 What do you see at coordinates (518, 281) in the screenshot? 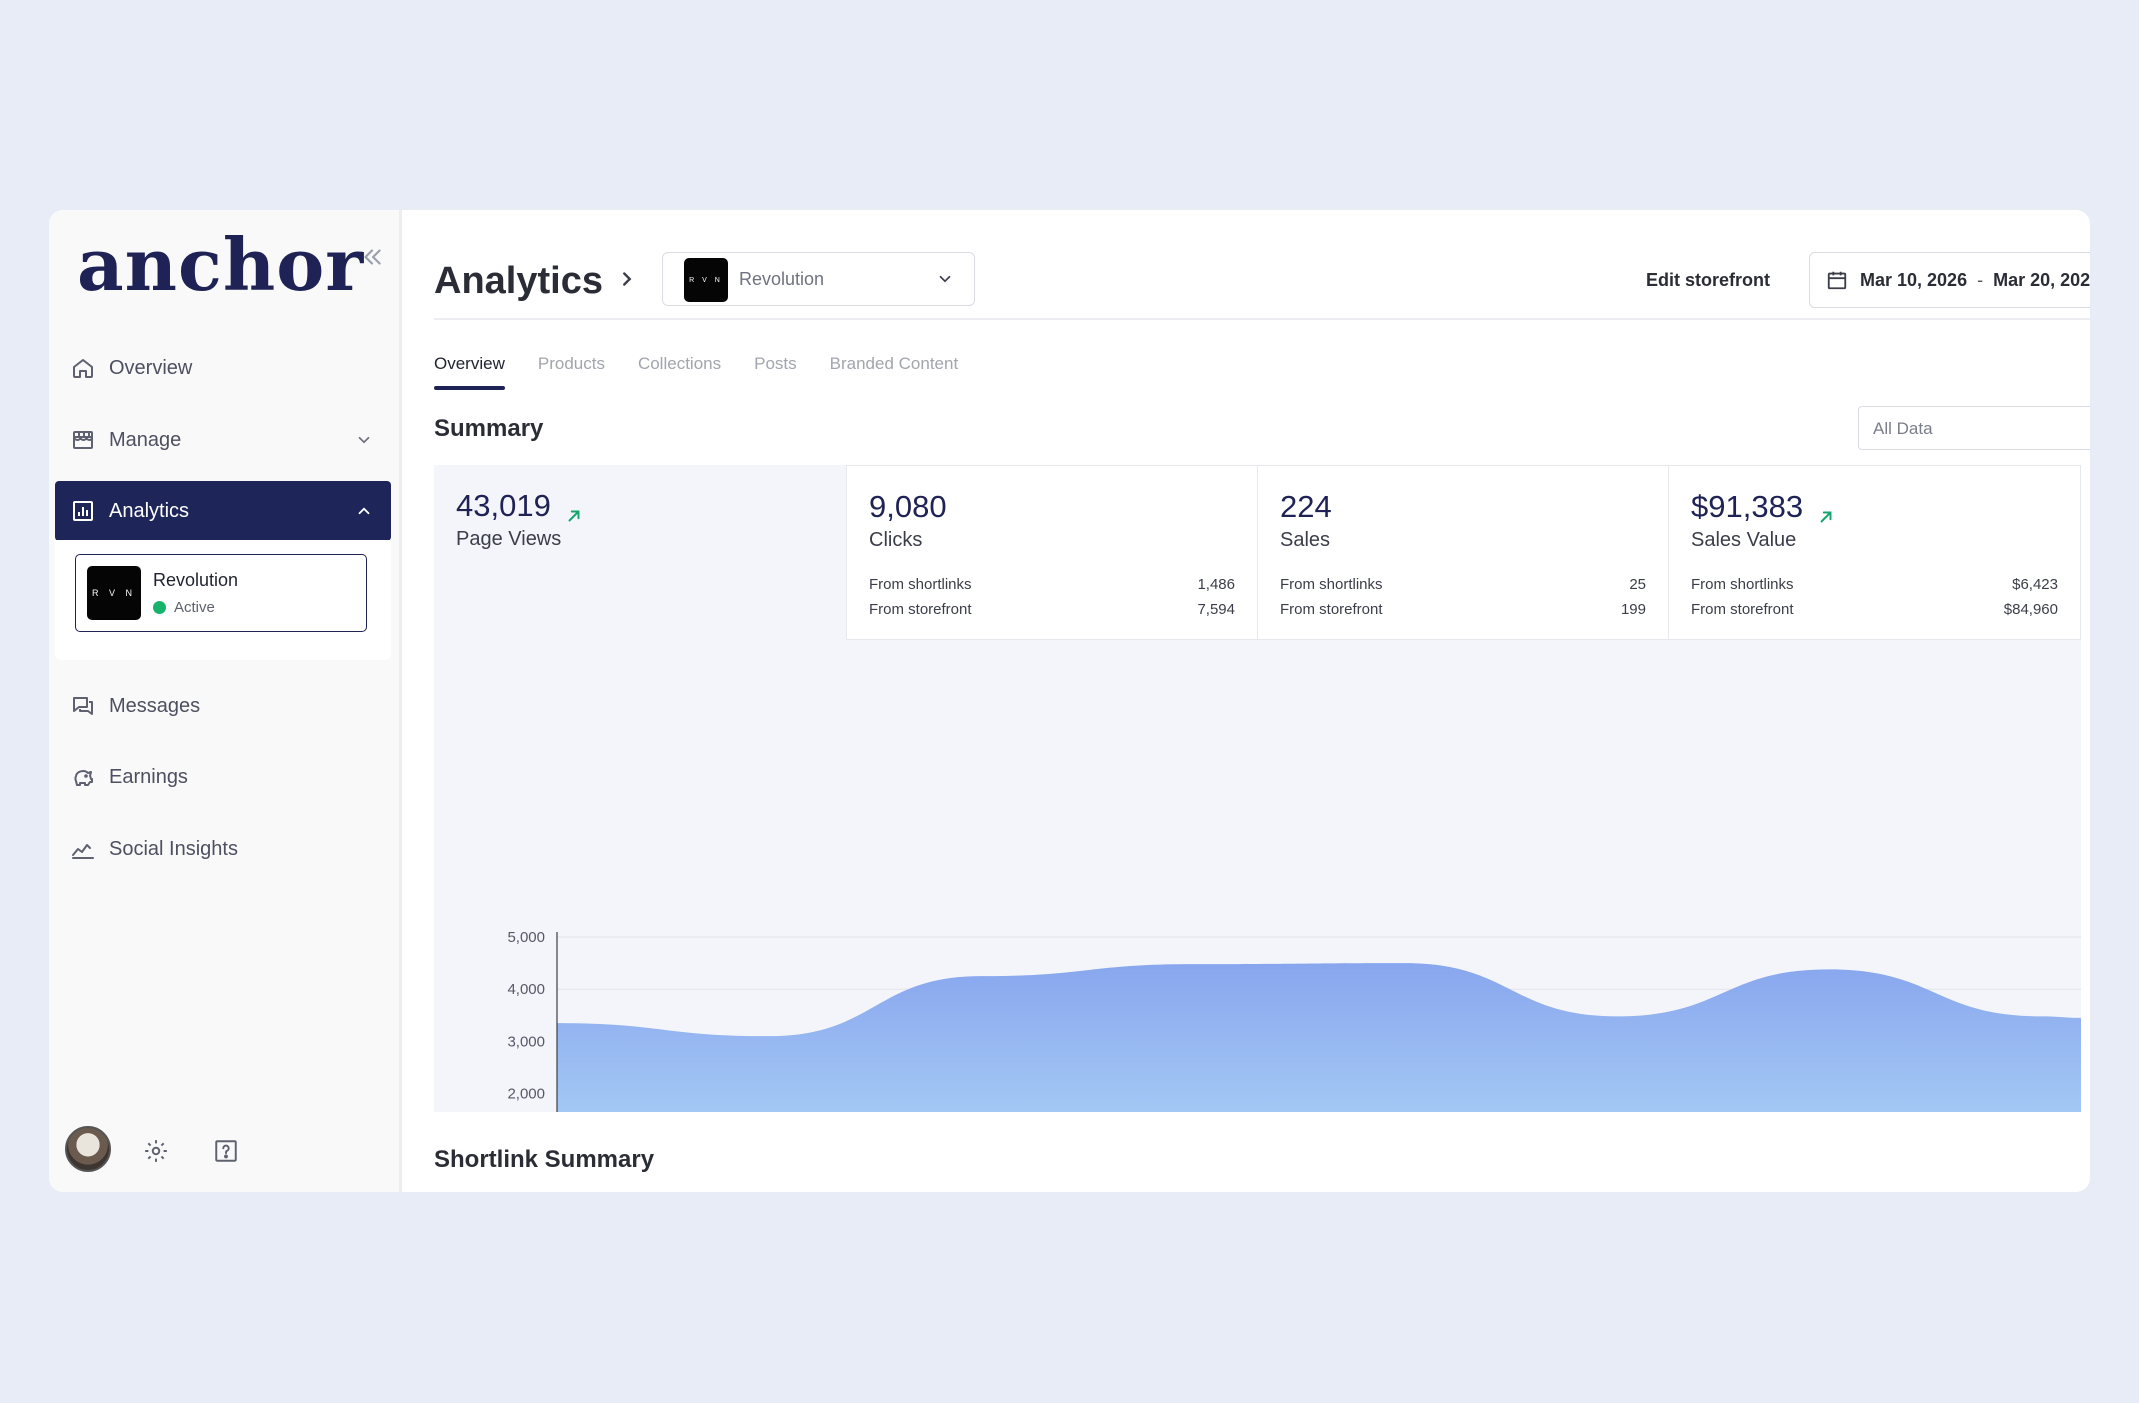
I see `page-title: Analytics` at bounding box center [518, 281].